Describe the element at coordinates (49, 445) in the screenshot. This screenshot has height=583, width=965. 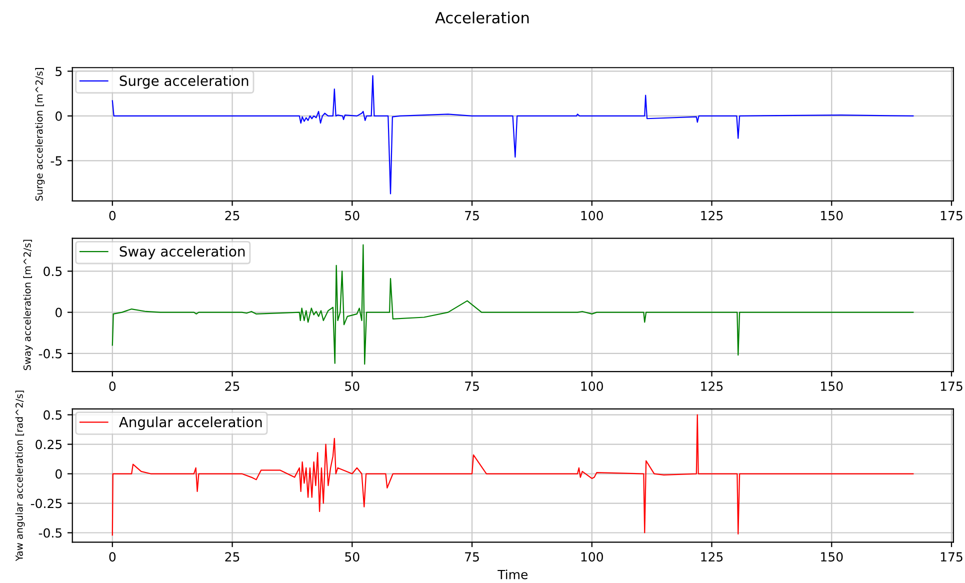
I see `y-tick-label: 0.25` at that location.